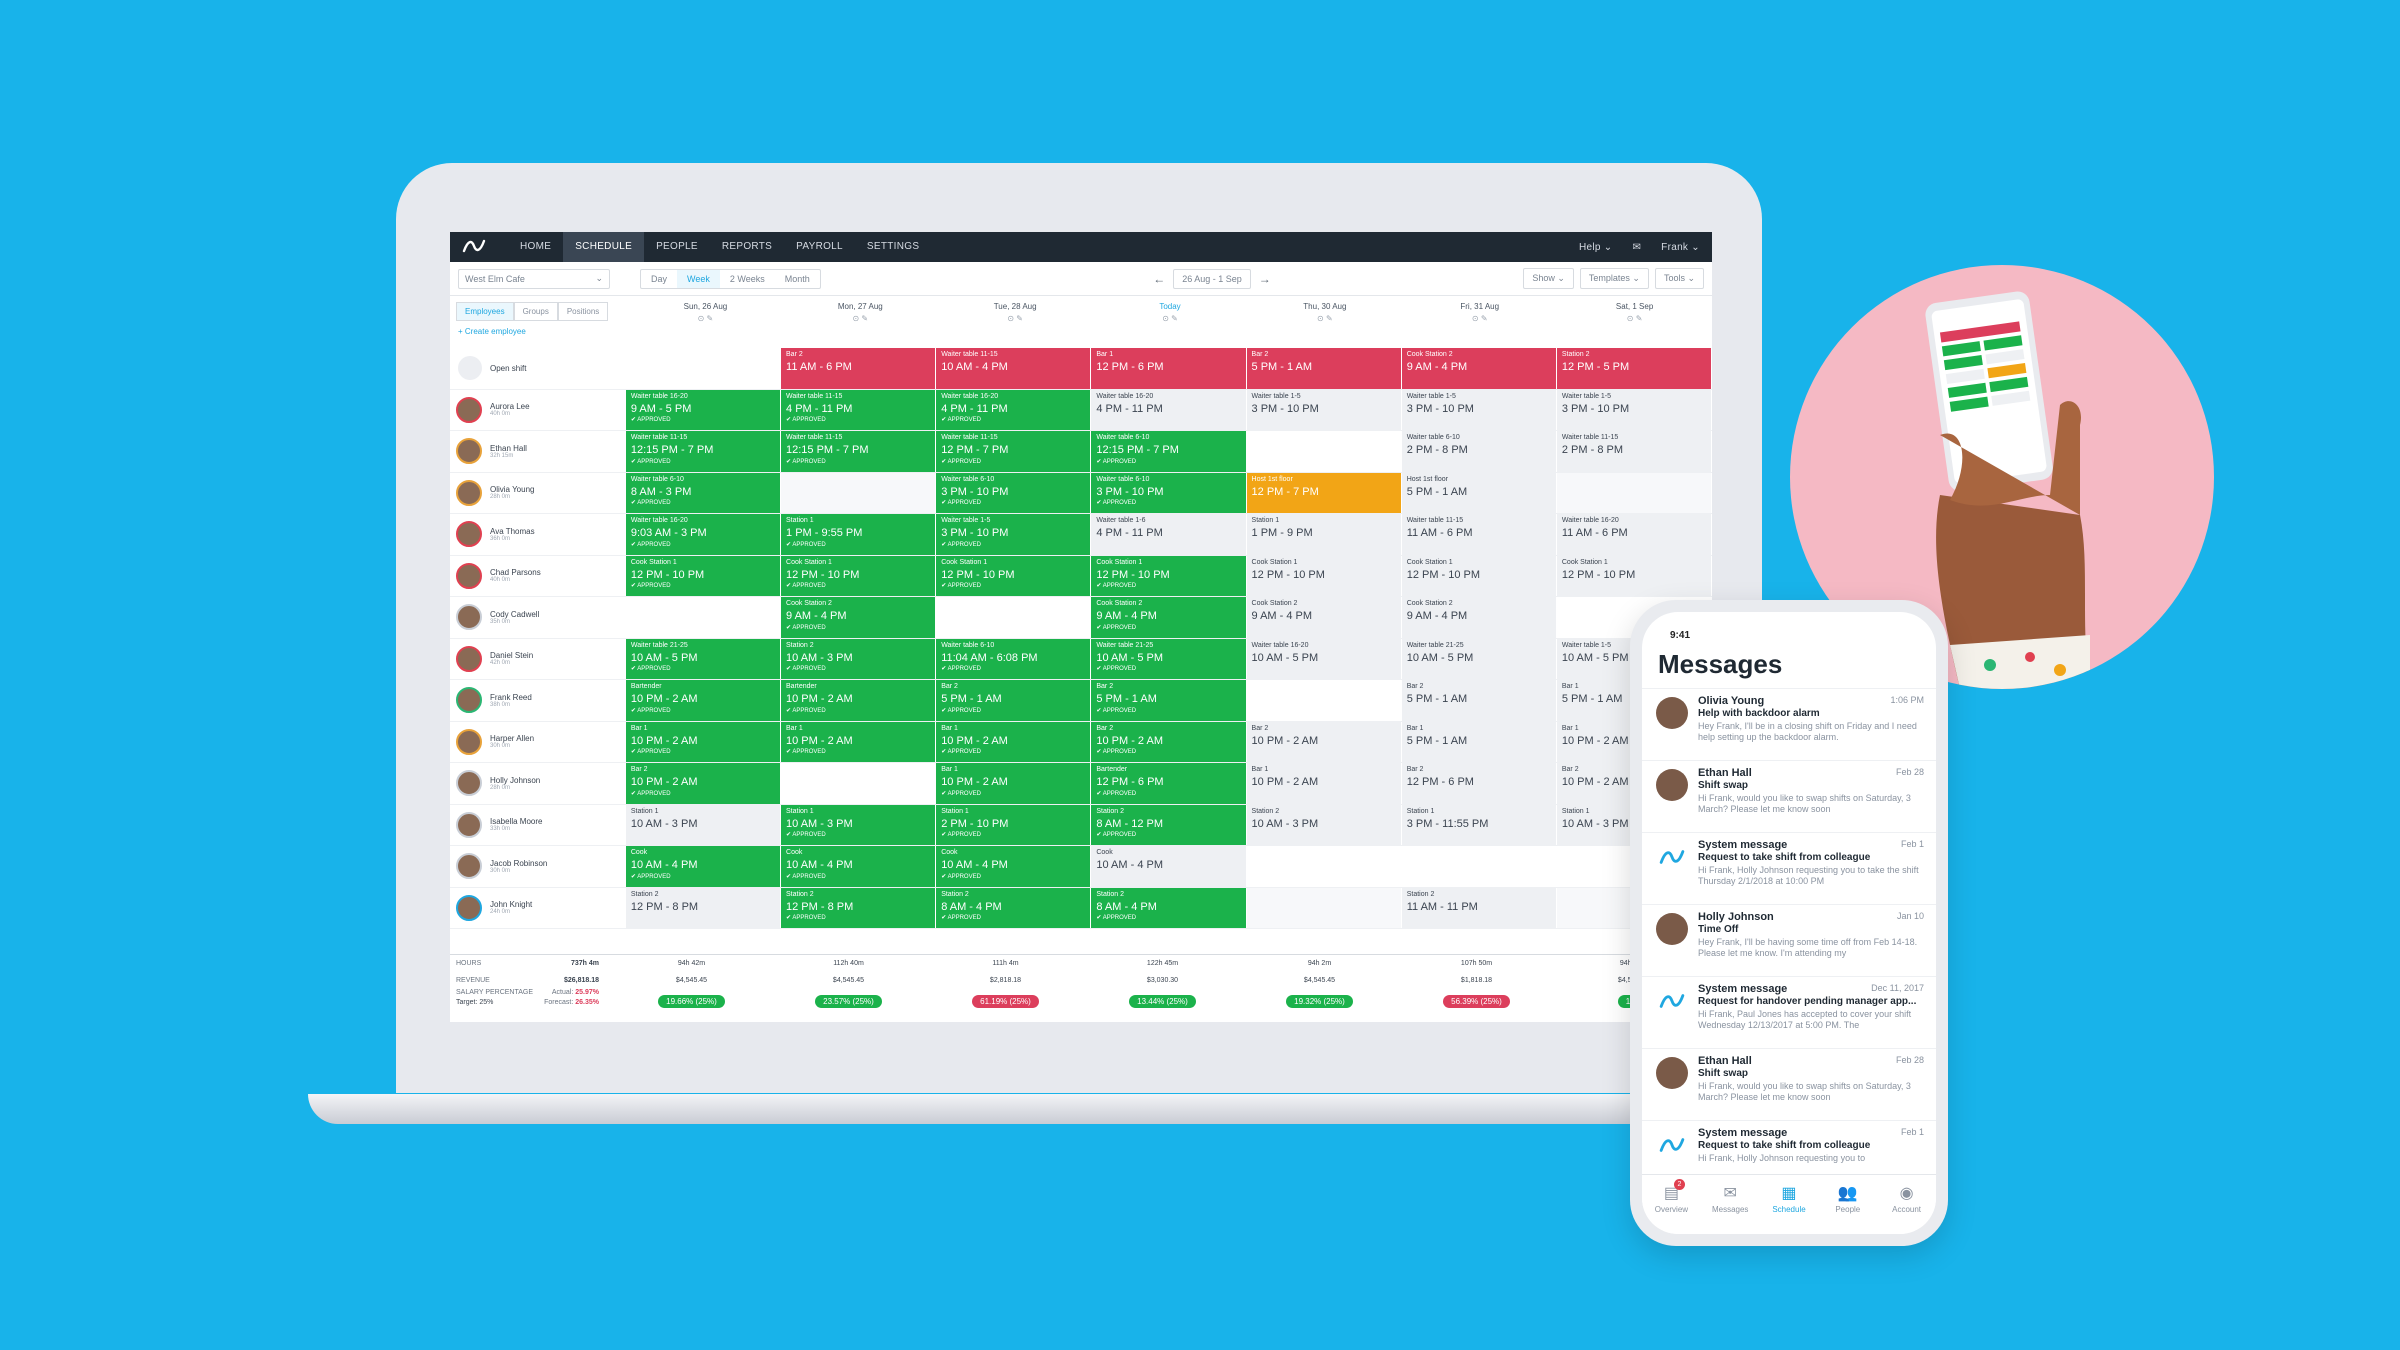 The image size is (2400, 1350). What do you see at coordinates (1480, 306) in the screenshot?
I see `day-label: Fri, 31 Aug` at bounding box center [1480, 306].